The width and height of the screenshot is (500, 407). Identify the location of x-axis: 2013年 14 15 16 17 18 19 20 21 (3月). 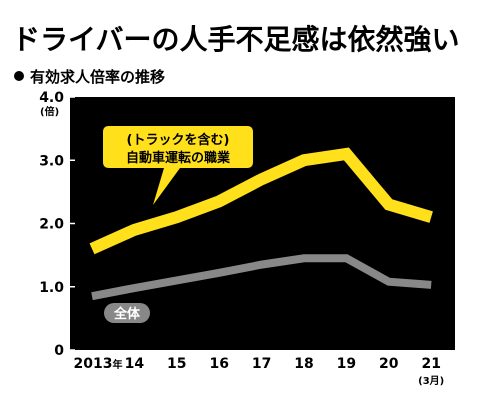
(259, 371).